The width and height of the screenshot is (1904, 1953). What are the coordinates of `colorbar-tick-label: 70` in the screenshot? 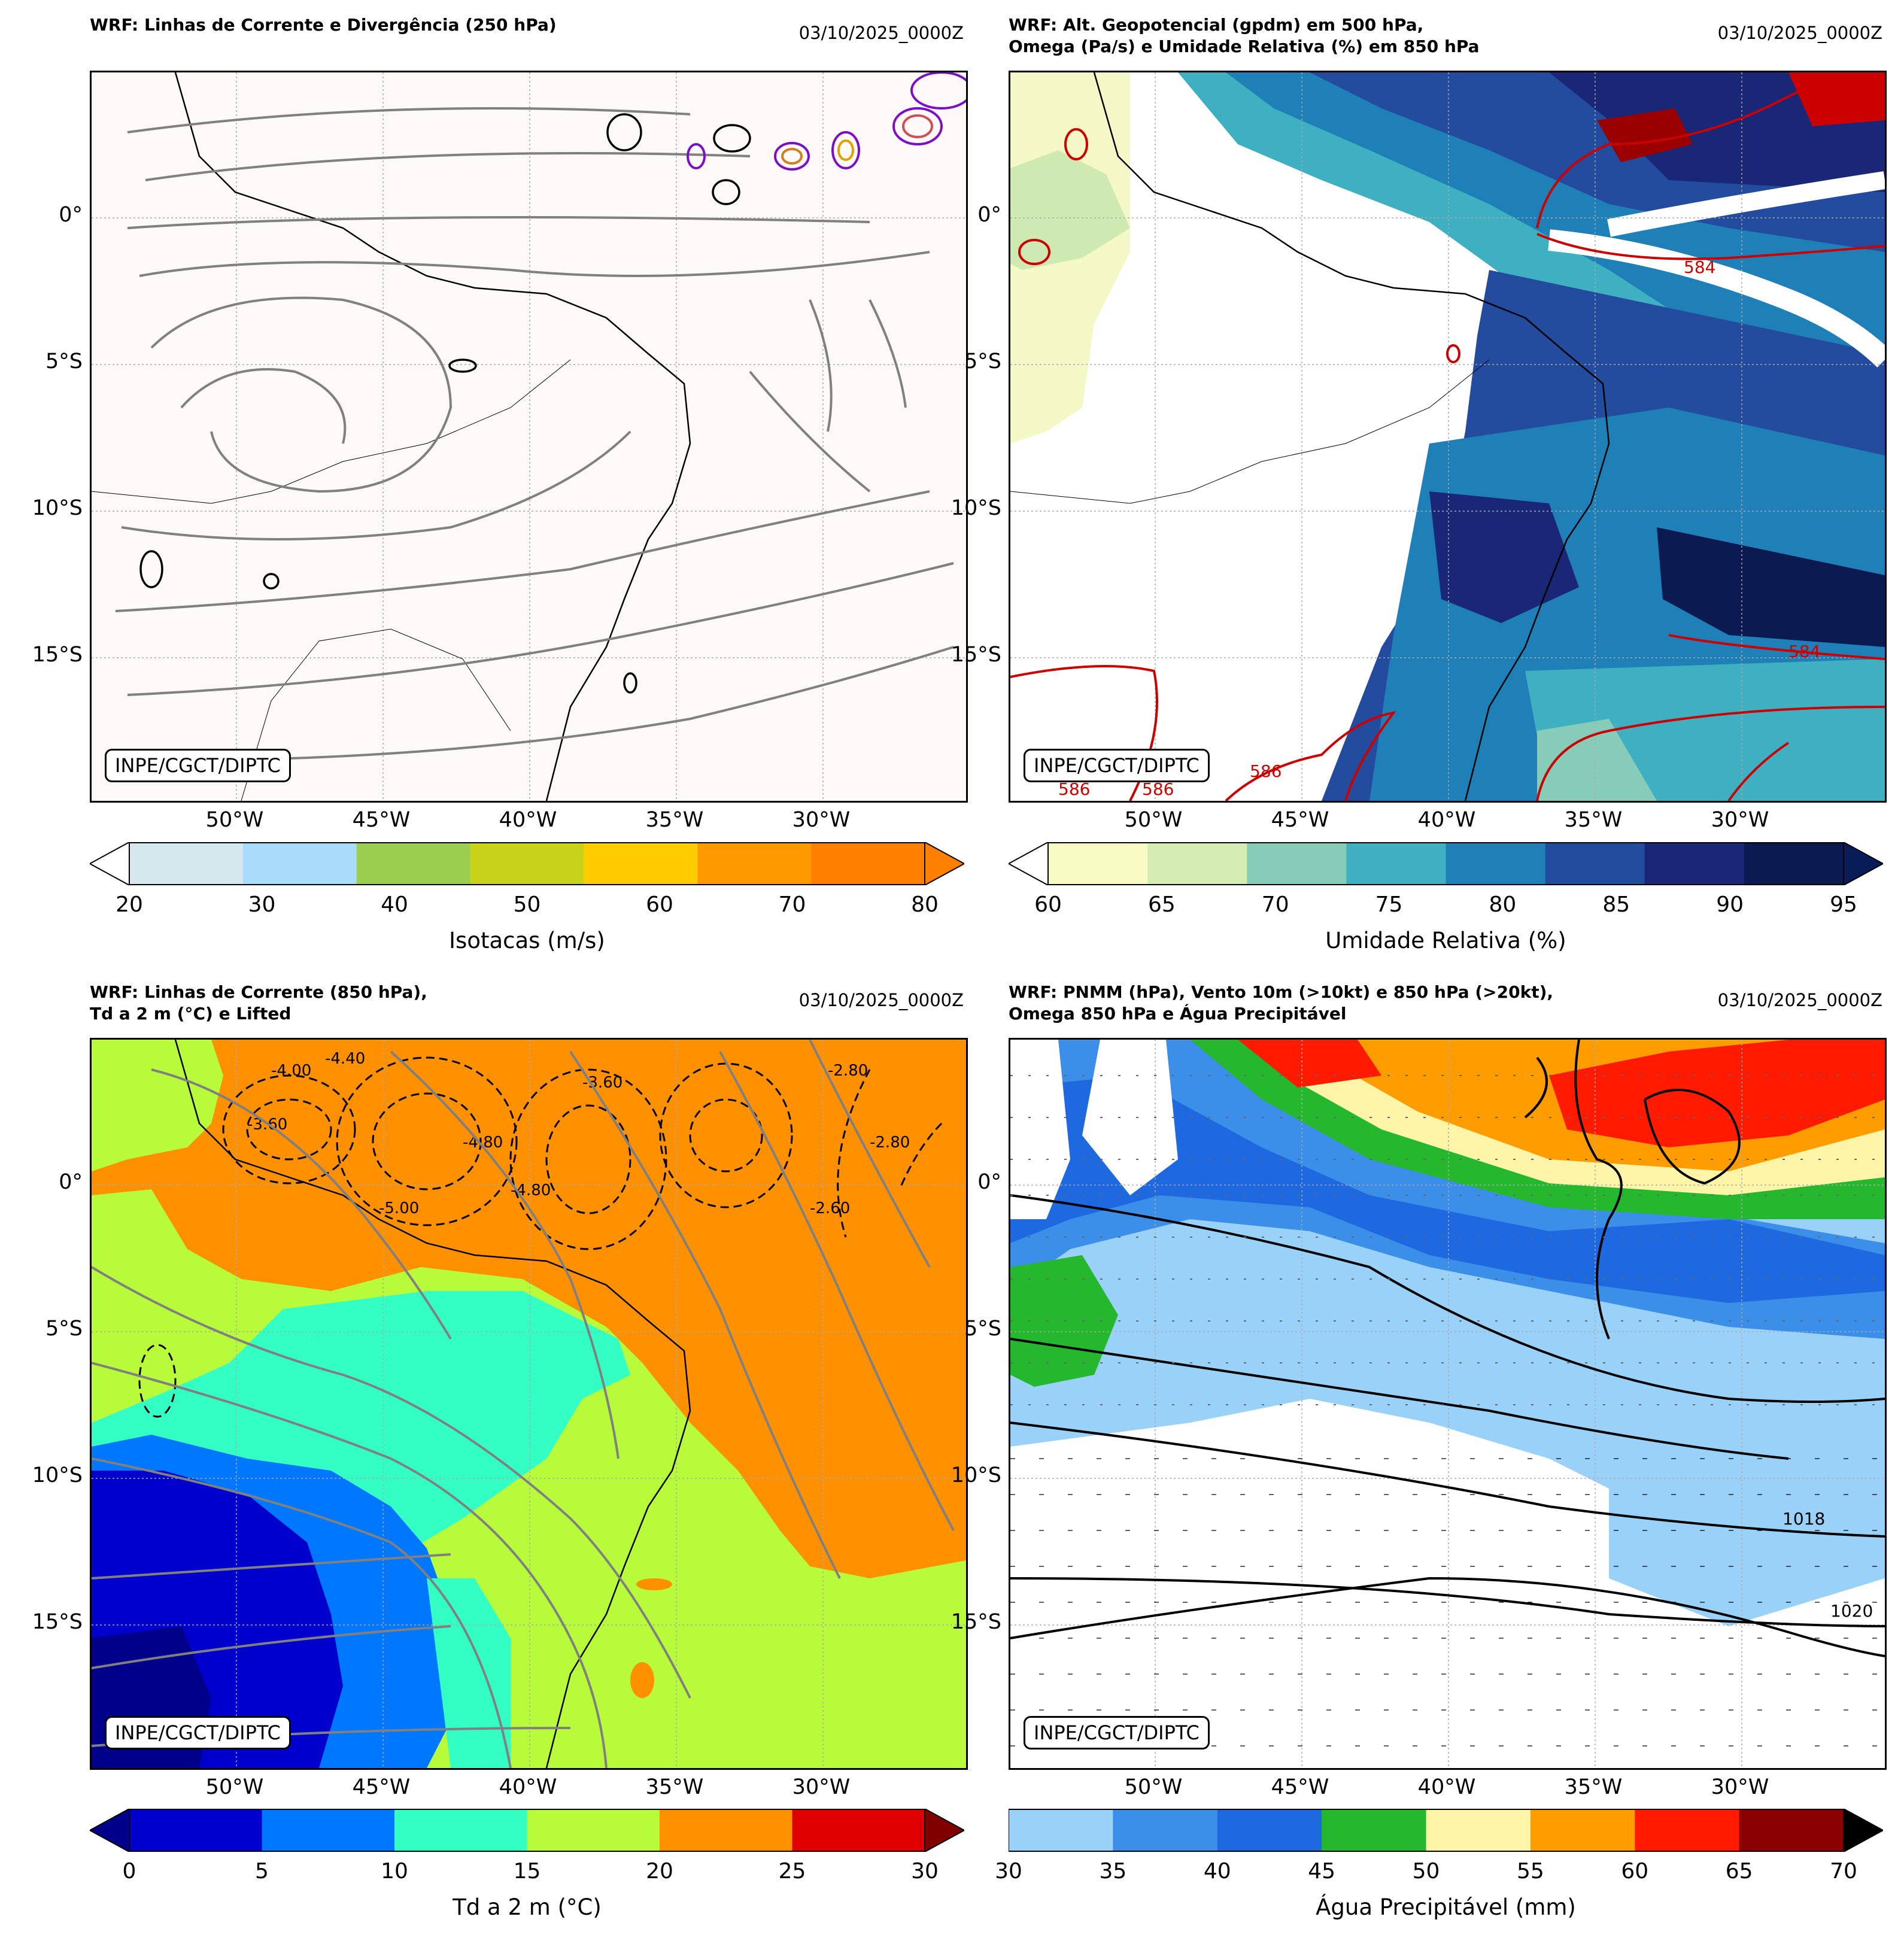 It's located at (1275, 904).